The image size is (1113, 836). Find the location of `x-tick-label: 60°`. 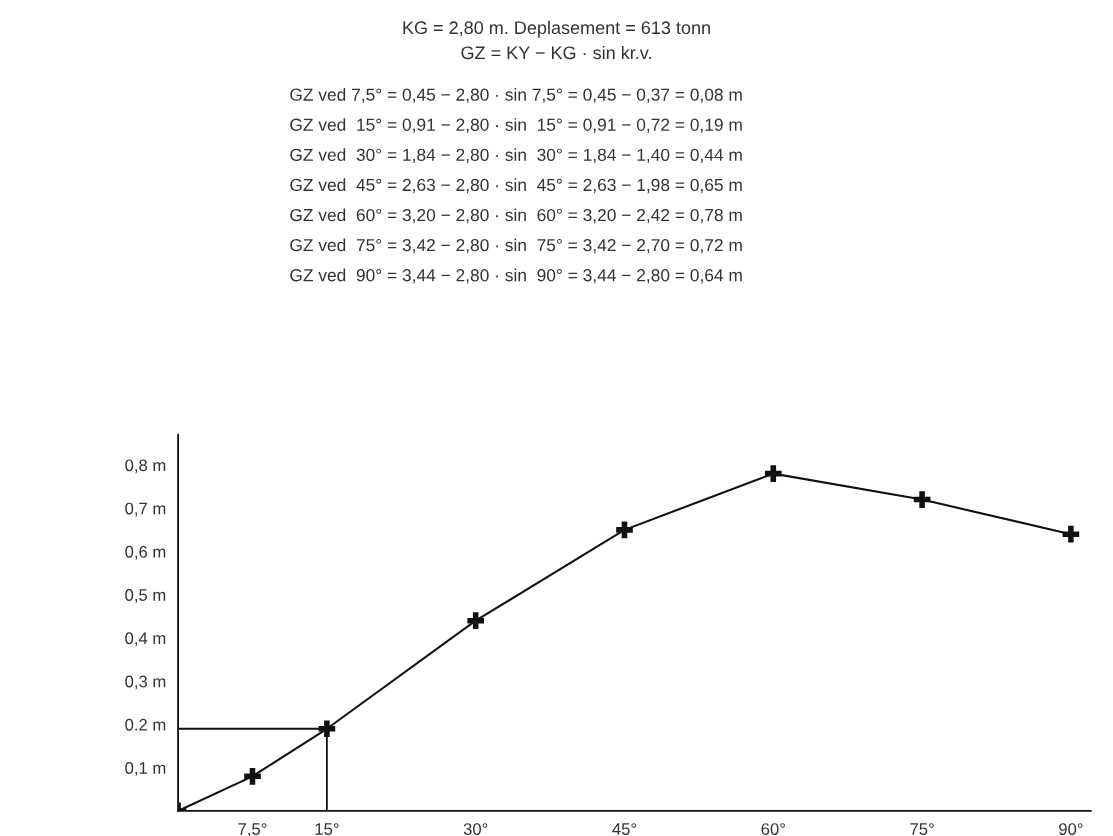

x-tick-label: 60° is located at coordinates (773, 829).